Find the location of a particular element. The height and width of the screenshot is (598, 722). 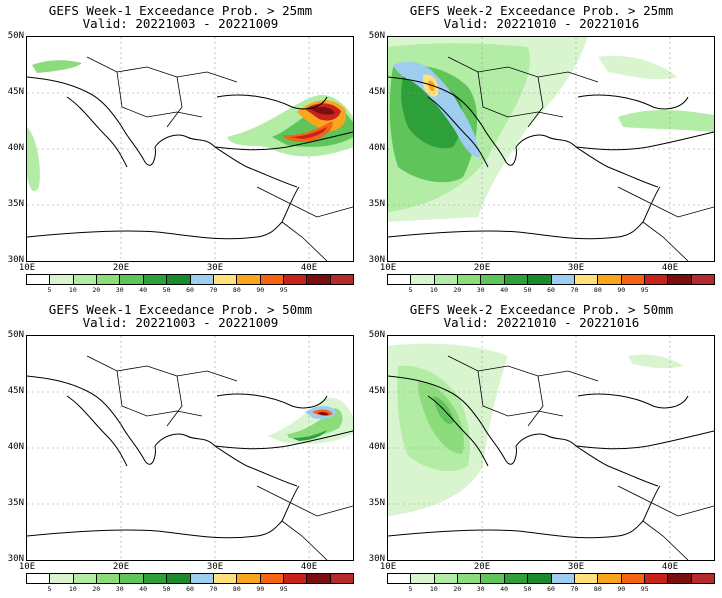

panel-title: GEFS Week-2 Exceedance Prob. > 25mm is located at coordinates (541, 10).